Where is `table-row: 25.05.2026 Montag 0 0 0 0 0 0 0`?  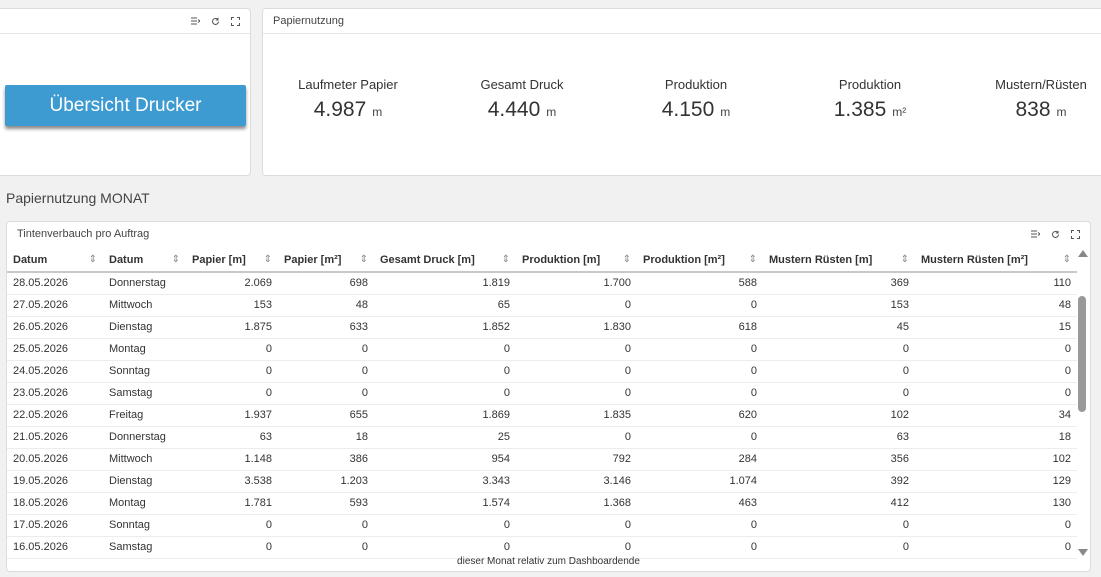 table-row: 25.05.2026 Montag 0 0 0 0 0 0 0 is located at coordinates (542, 349).